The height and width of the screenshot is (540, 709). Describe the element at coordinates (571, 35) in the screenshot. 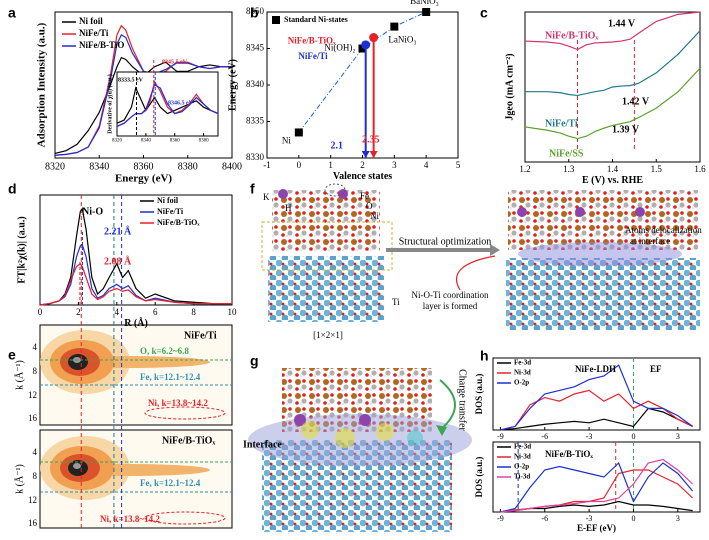

I see `series-label: NiFe/B-TiOₓ` at that location.